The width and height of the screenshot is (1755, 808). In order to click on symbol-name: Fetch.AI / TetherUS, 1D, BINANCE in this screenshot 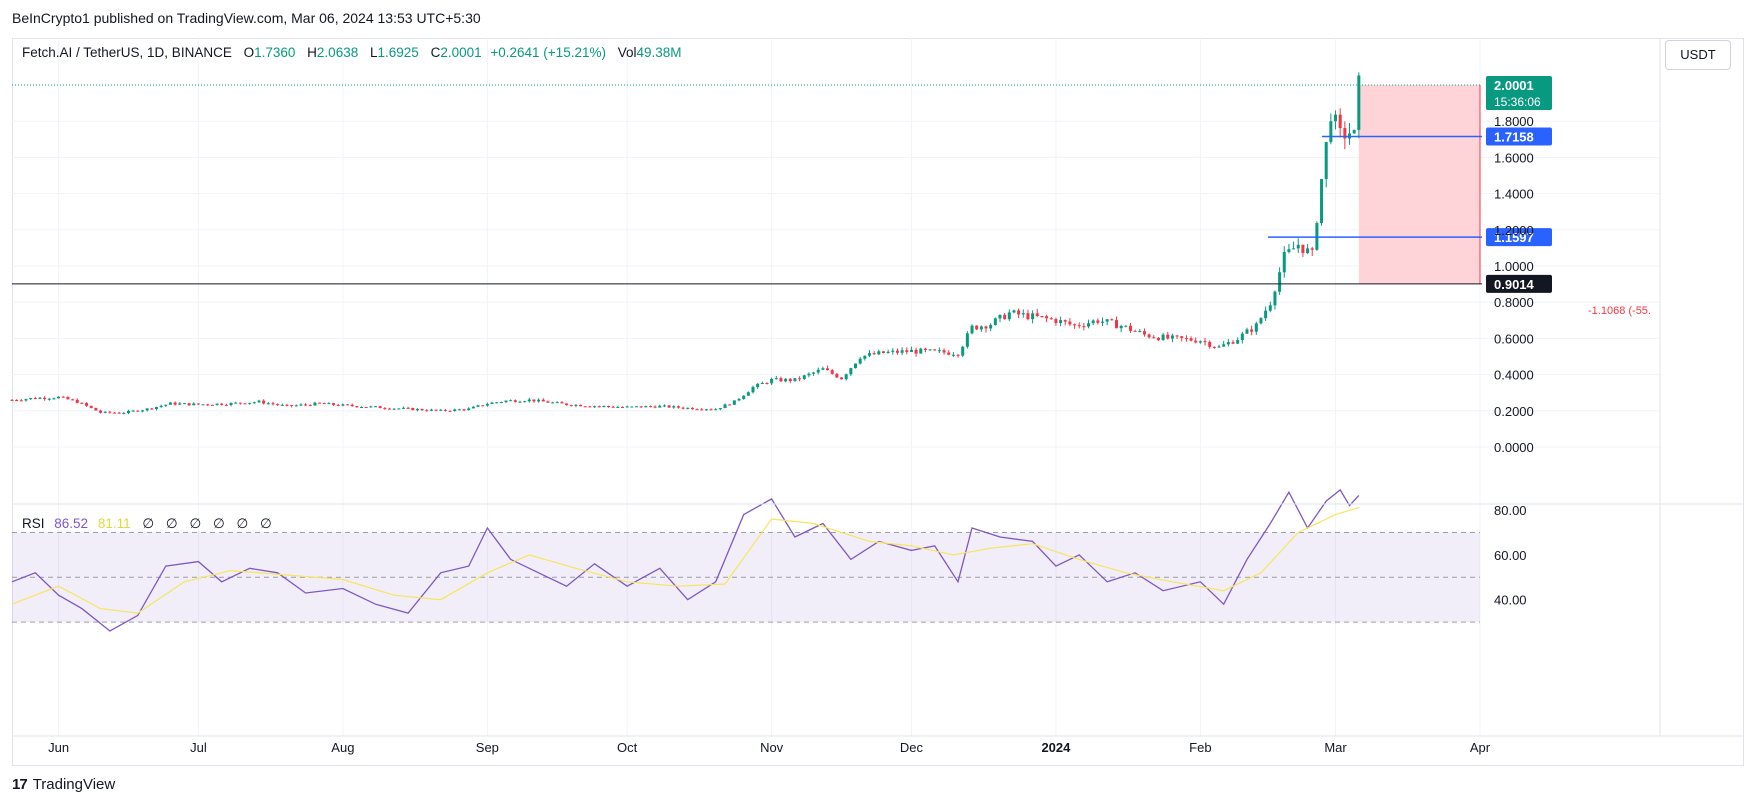, I will do `click(127, 52)`.